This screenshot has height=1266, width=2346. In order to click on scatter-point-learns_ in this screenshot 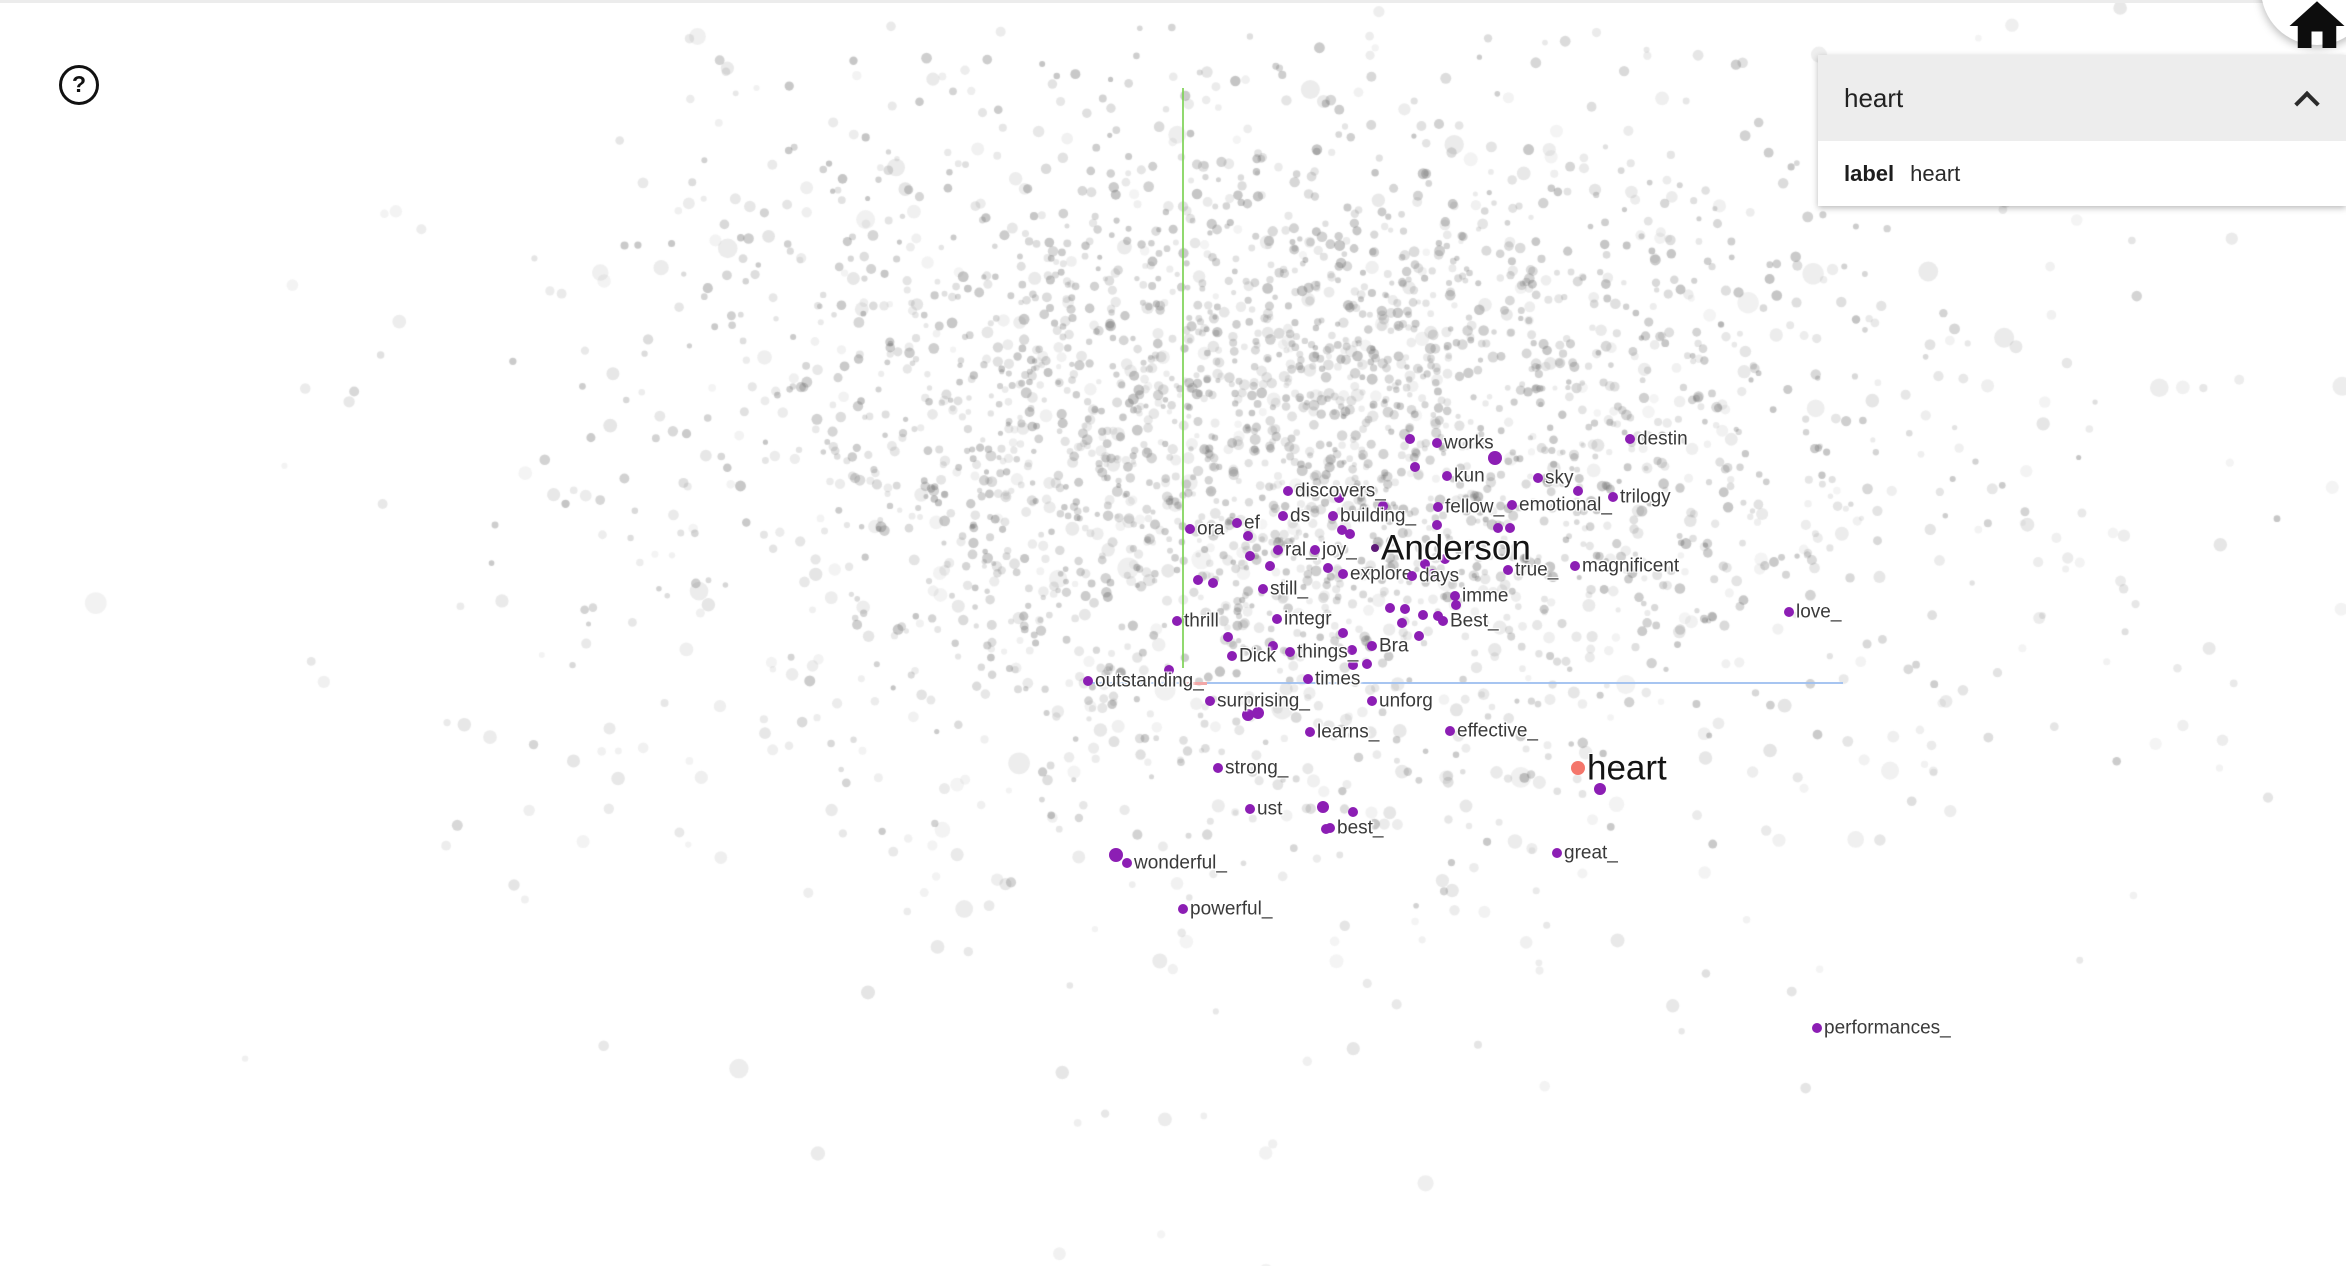, I will do `click(1310, 732)`.